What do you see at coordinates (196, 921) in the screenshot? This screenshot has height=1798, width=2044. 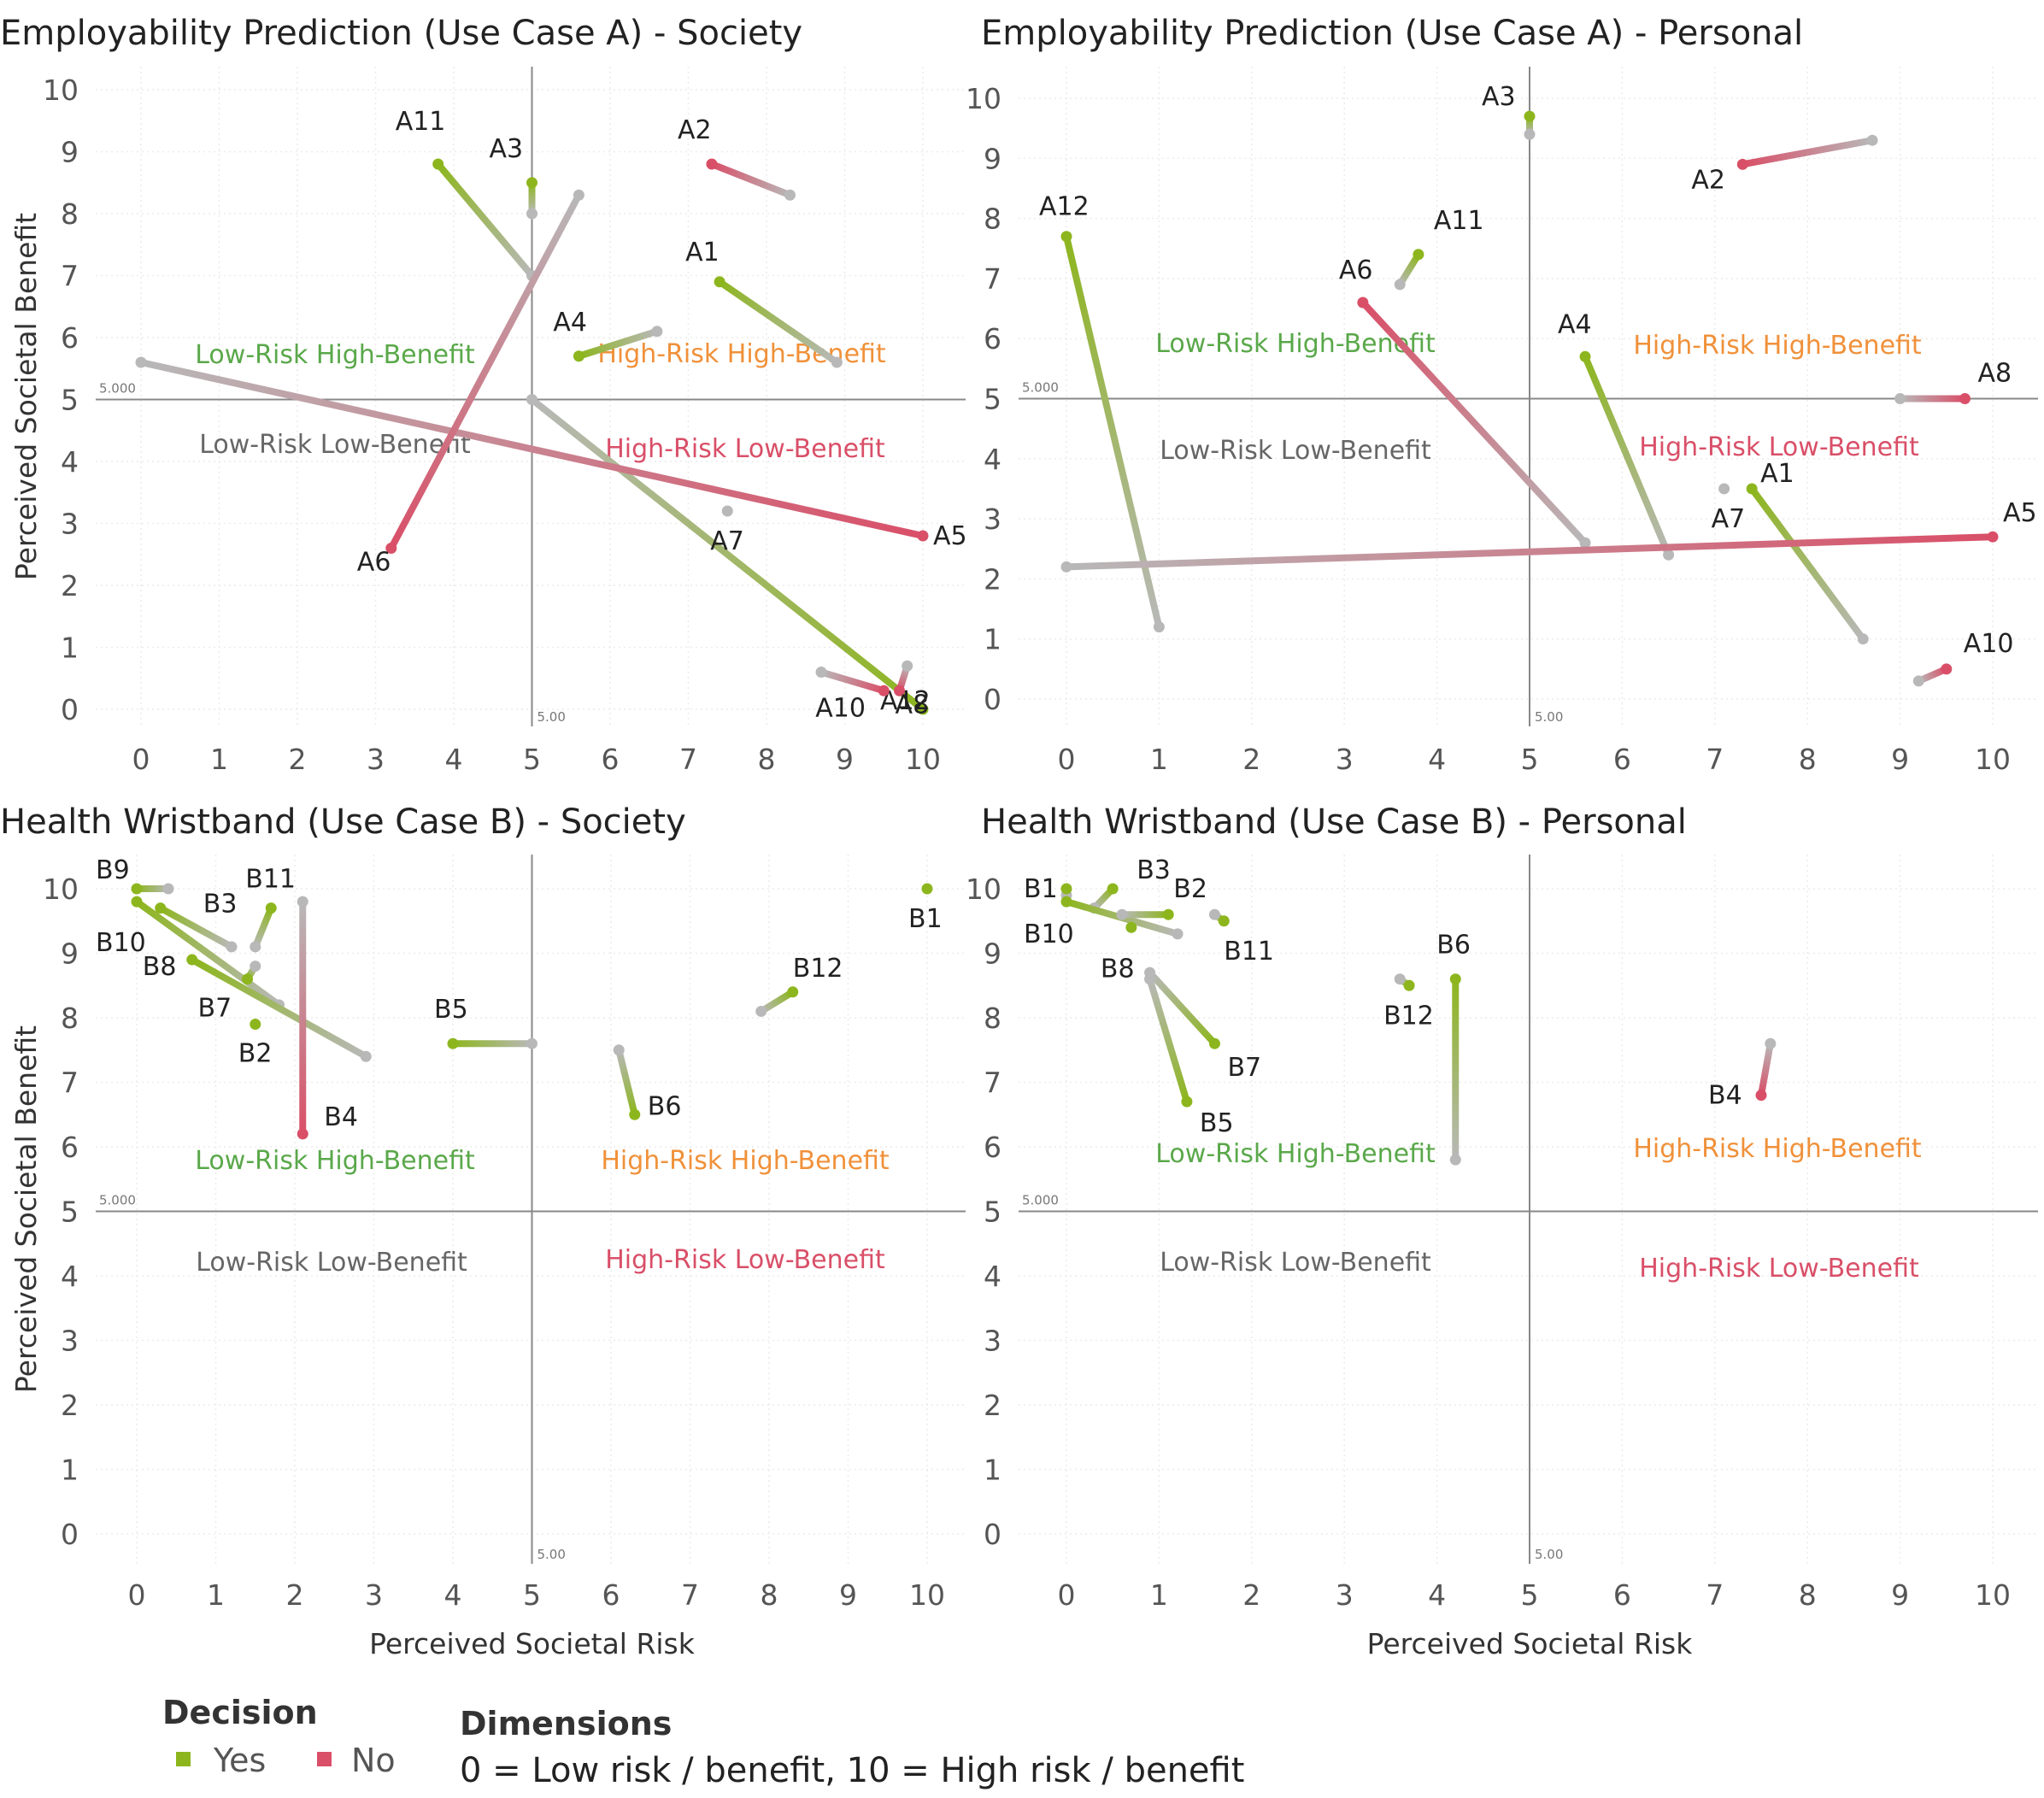 I see `data-series-B3: B3` at bounding box center [196, 921].